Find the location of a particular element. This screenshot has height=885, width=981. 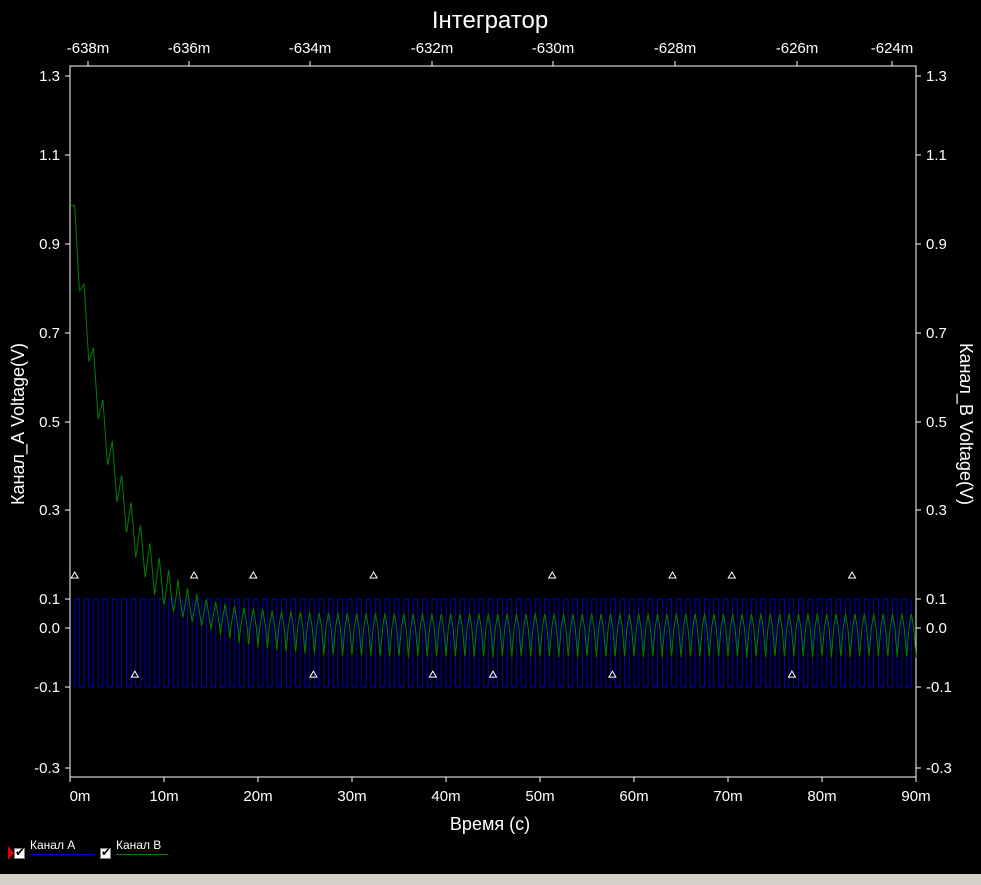

x-tick-label: 20m is located at coordinates (257, 796).